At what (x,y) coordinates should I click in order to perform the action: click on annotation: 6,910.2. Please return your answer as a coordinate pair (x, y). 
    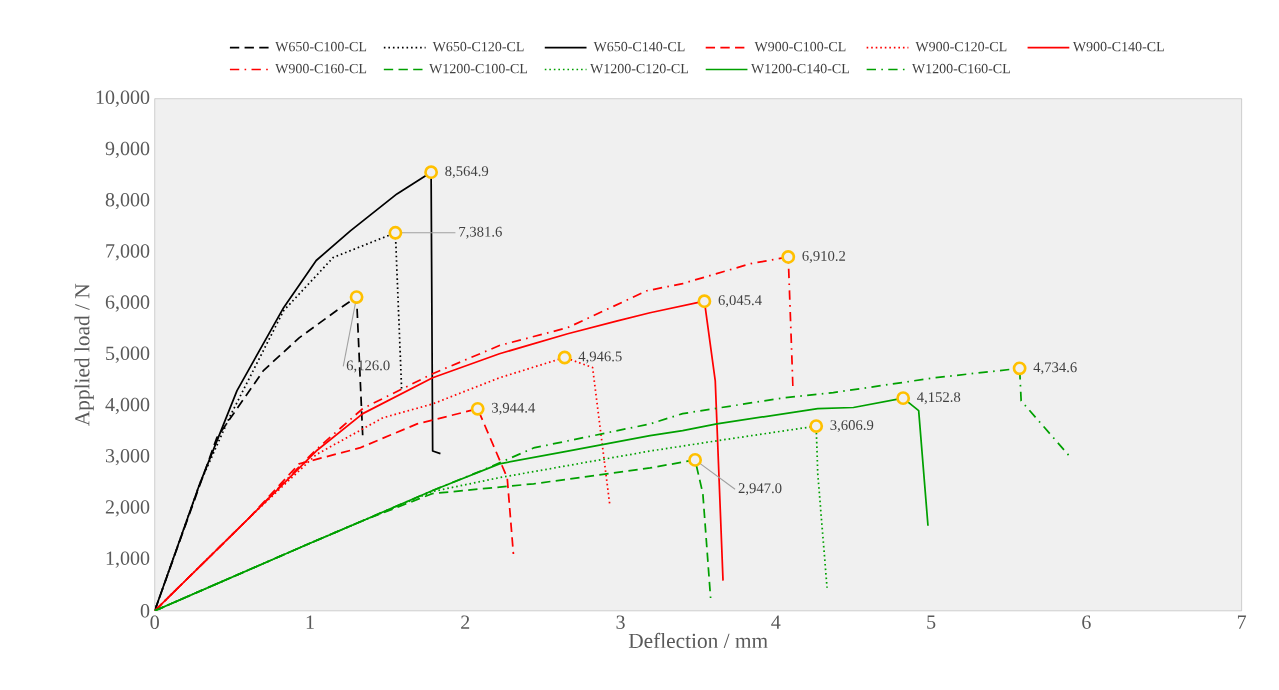
    Looking at the image, I should click on (824, 257).